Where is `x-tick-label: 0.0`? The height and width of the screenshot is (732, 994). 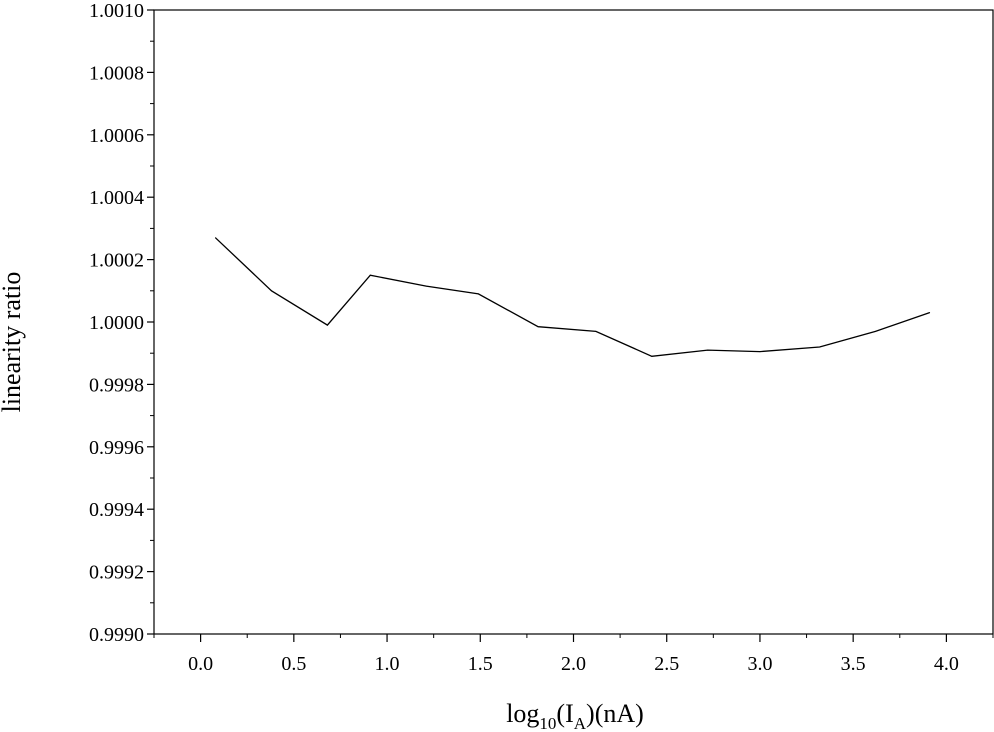
x-tick-label: 0.0 is located at coordinates (200, 664).